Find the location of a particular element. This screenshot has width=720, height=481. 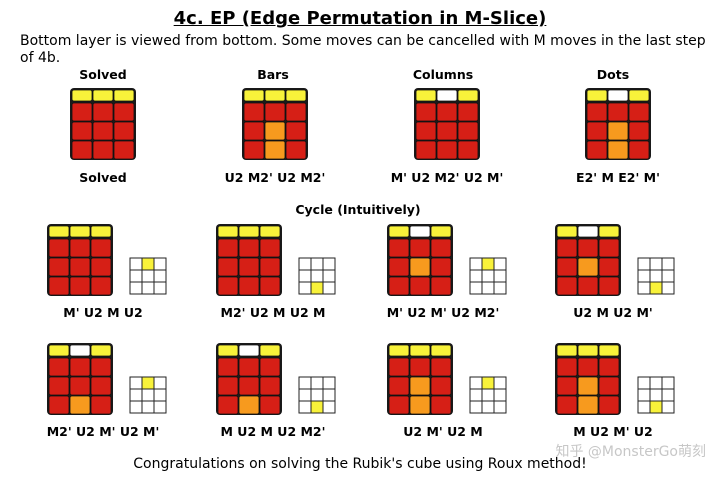

algorithm-label: U2 M U2 M' is located at coordinates (613, 312).